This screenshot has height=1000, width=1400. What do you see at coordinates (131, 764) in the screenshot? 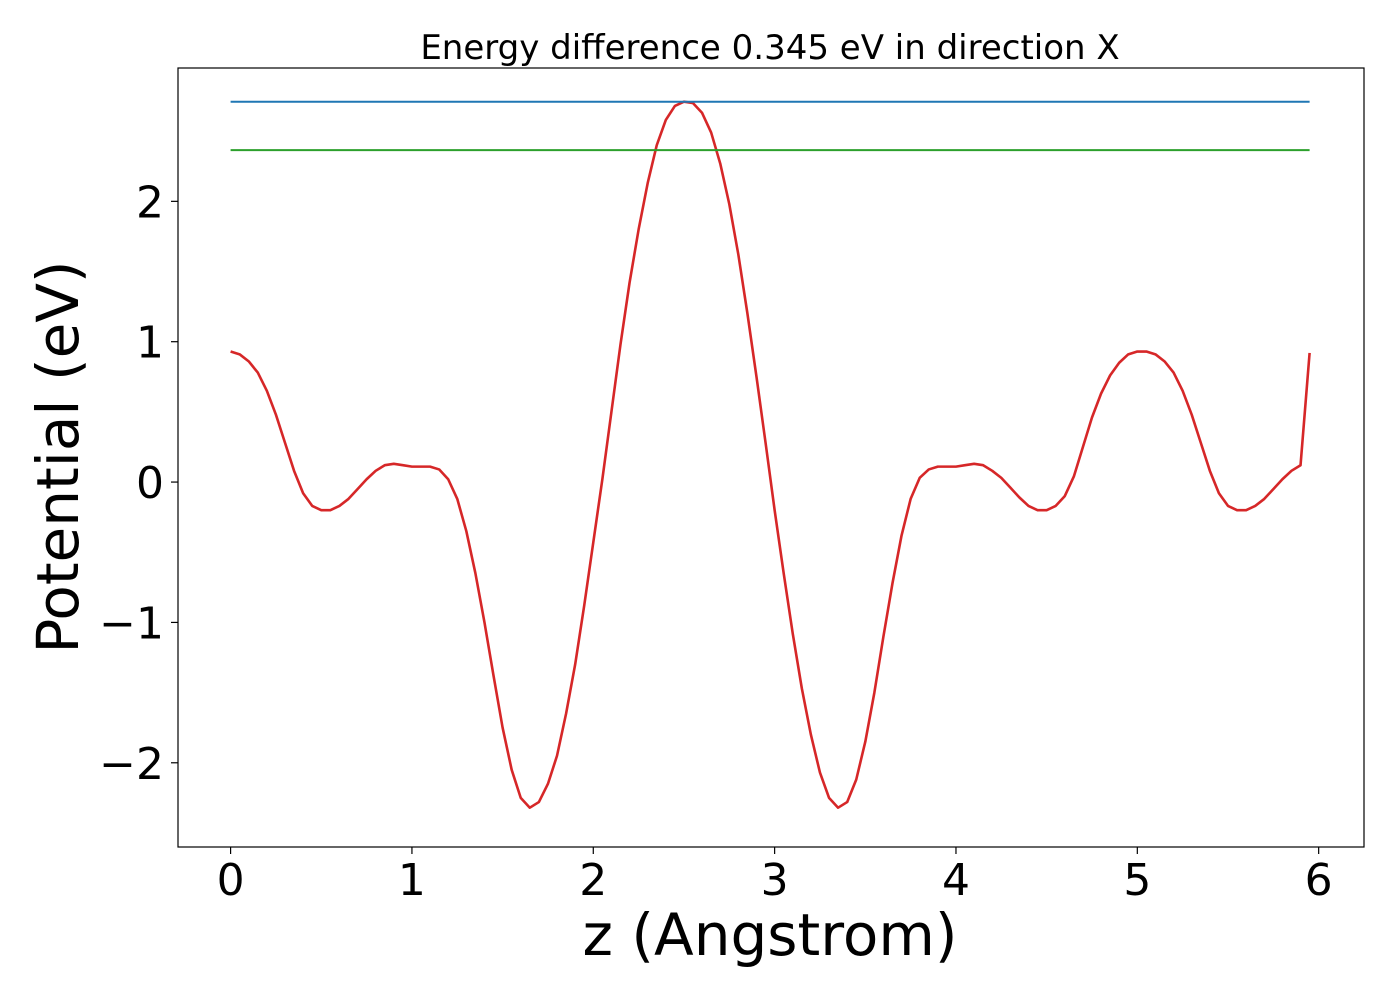
I see `y-tick-label: −2` at bounding box center [131, 764].